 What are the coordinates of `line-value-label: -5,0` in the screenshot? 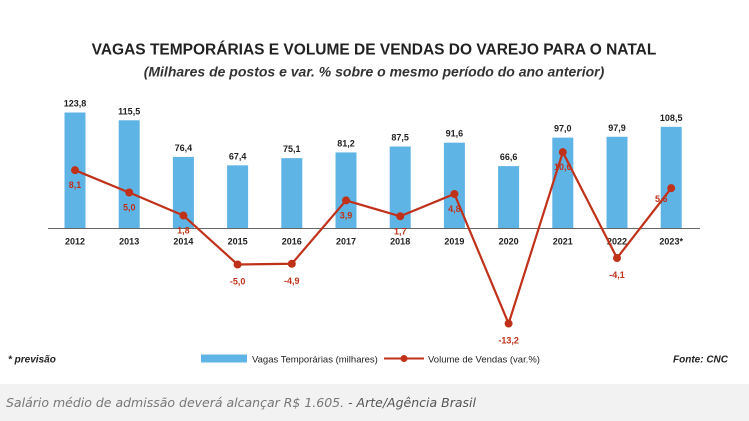 It's located at (238, 282).